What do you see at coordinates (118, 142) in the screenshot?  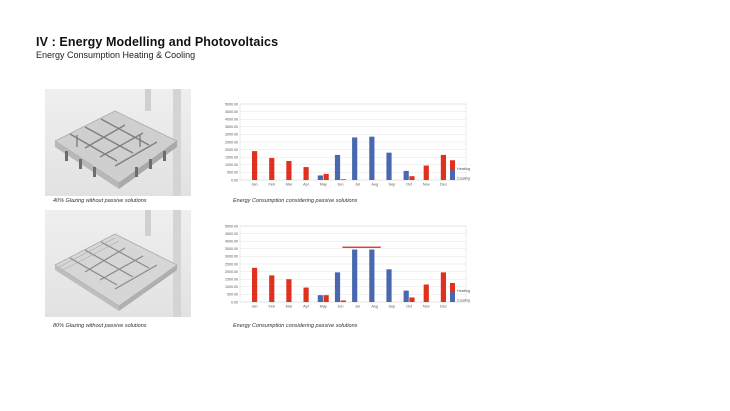 I see `building-render-40-glazing` at bounding box center [118, 142].